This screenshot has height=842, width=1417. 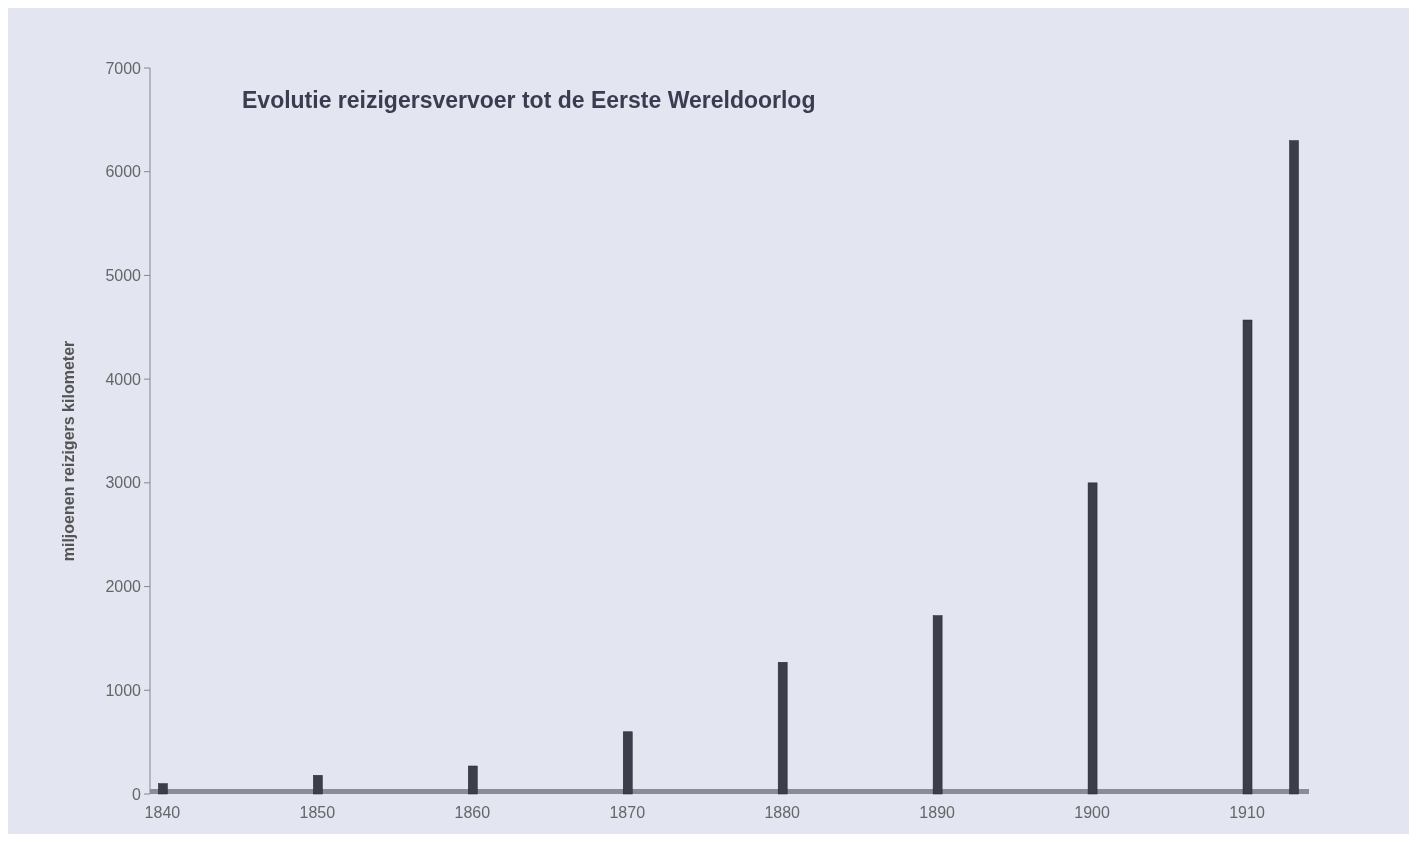 What do you see at coordinates (137, 794) in the screenshot?
I see `y-tick-label: 0` at bounding box center [137, 794].